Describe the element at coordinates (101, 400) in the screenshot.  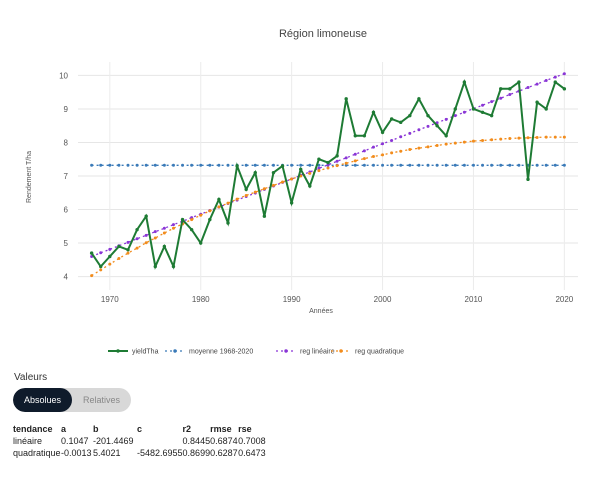
I see `toggle-relatives-button: Relatives` at that location.